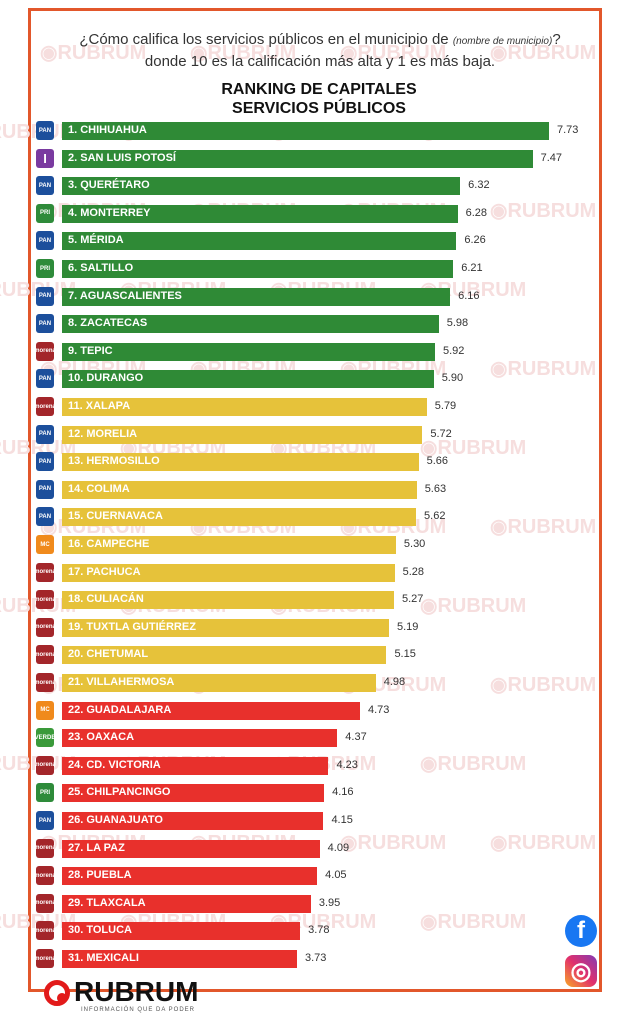 The height and width of the screenshot is (1023, 638). Describe the element at coordinates (259, 241) in the screenshot. I see `bar: 5. MÉRIDA` at that location.